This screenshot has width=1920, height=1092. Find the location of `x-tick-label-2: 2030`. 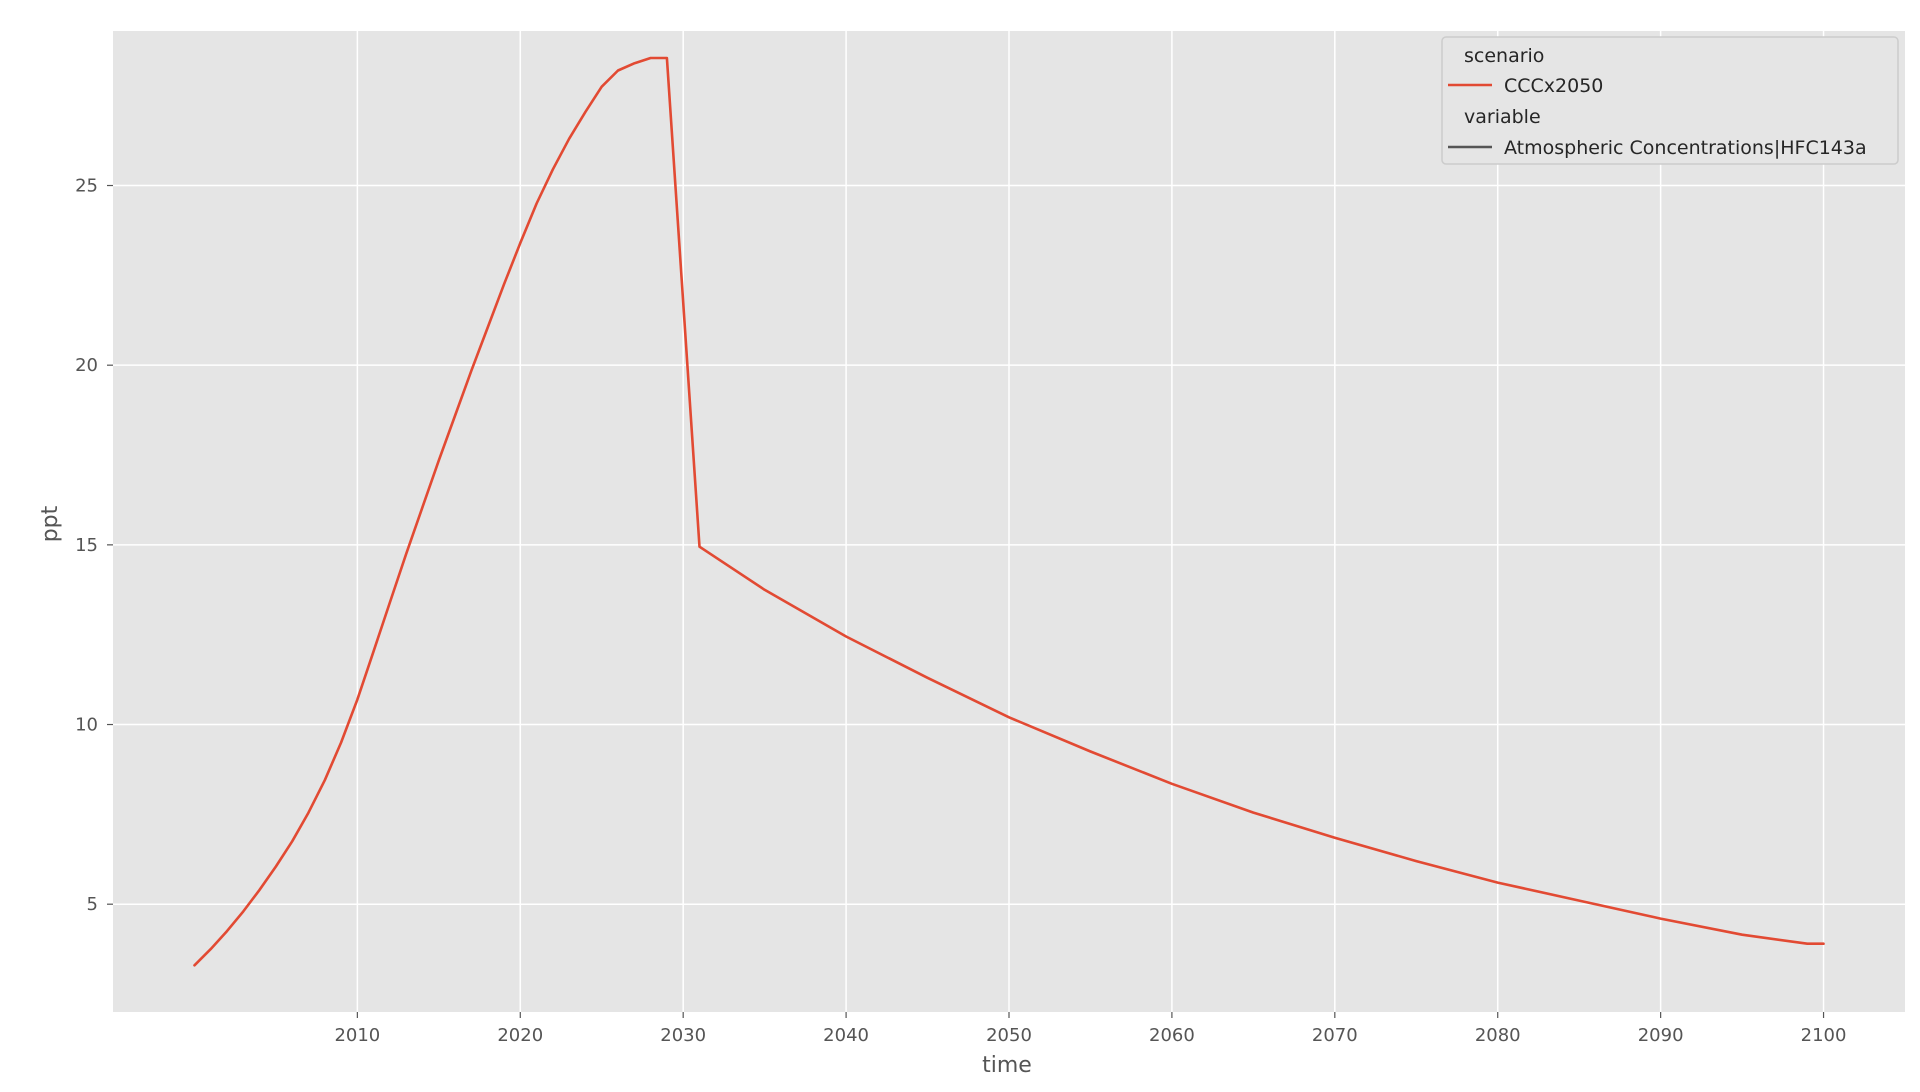

x-tick-label-2: 2030 is located at coordinates (683, 1035).